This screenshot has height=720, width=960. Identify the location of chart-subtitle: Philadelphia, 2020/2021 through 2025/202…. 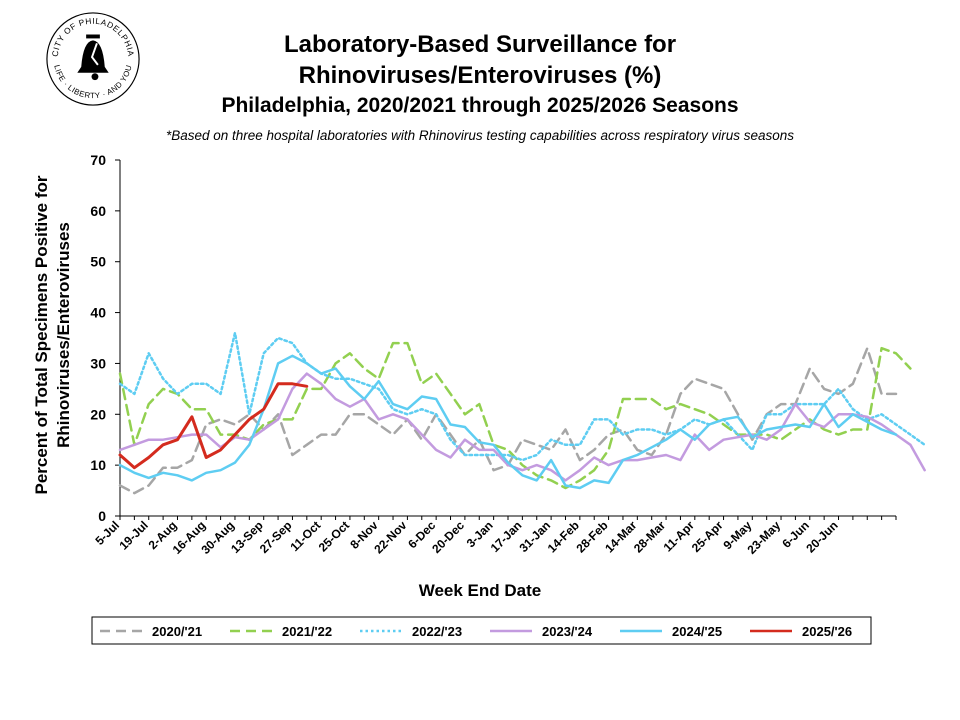
(480, 105).